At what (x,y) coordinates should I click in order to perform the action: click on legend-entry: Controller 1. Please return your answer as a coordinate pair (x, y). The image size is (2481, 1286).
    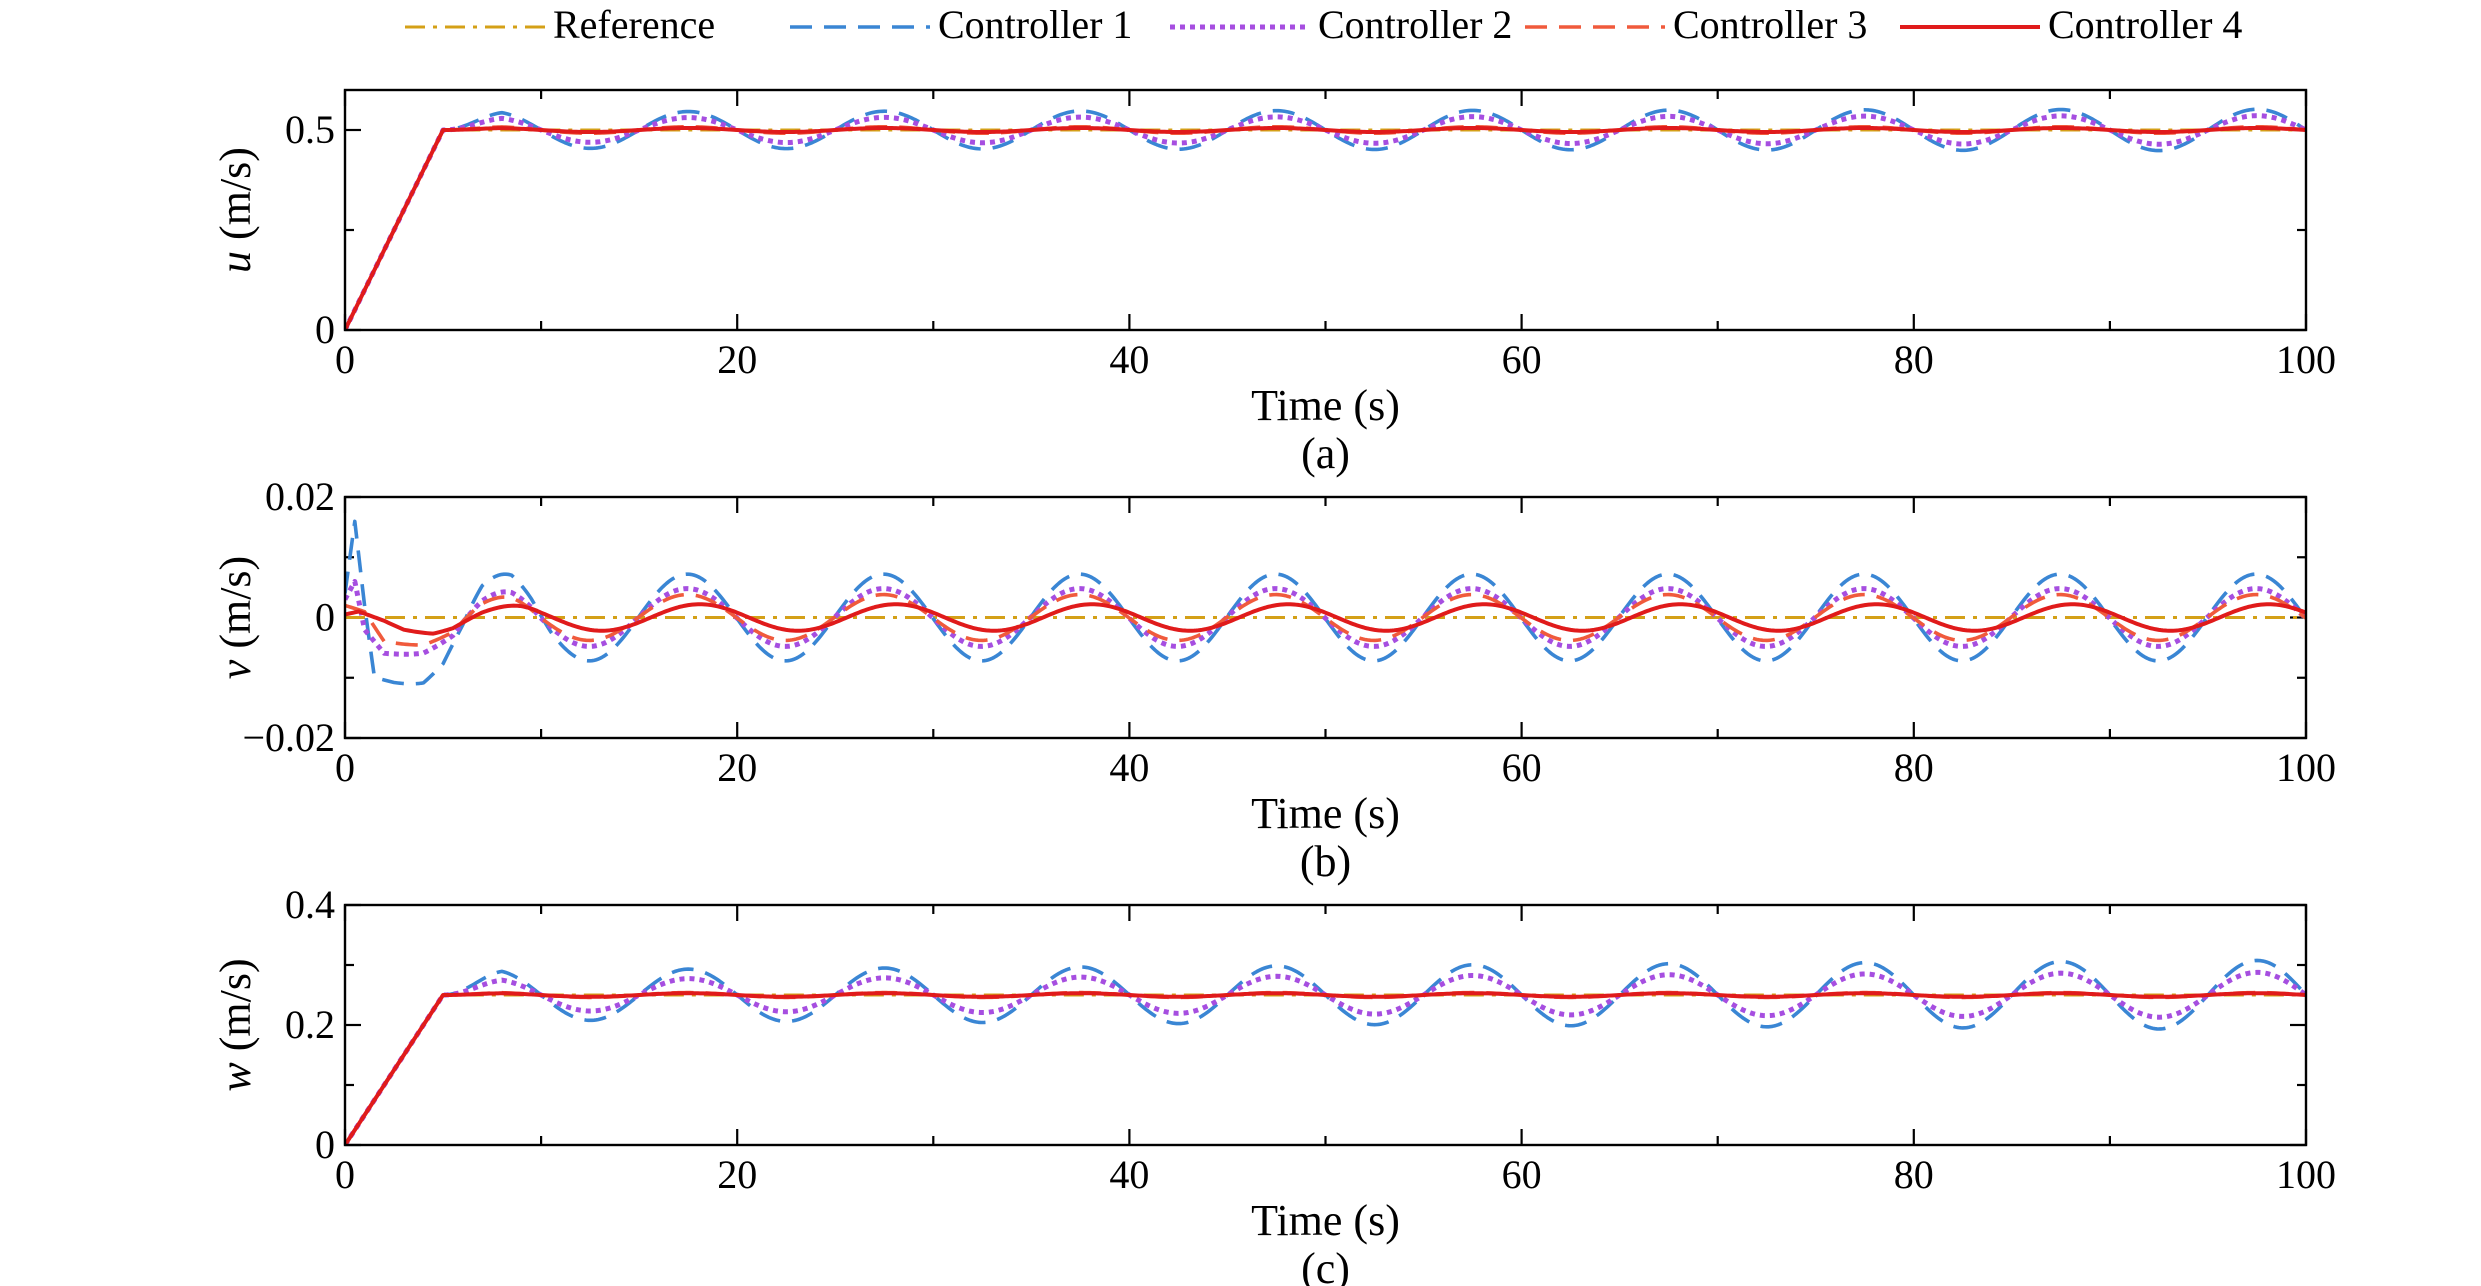
    Looking at the image, I should click on (961, 24).